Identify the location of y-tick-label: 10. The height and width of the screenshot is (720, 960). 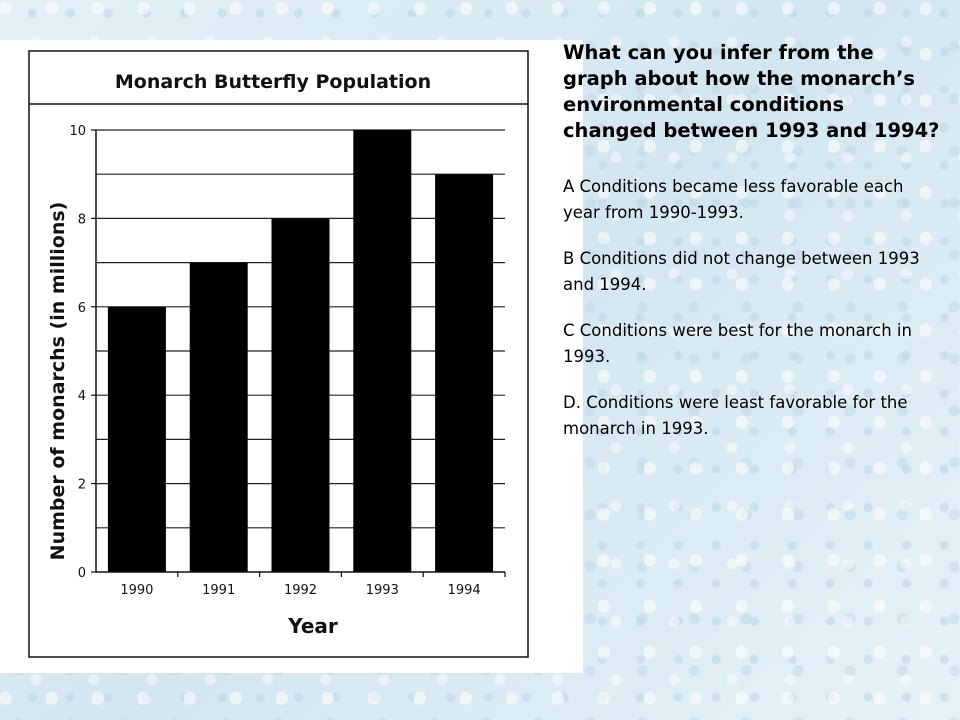
(77, 131).